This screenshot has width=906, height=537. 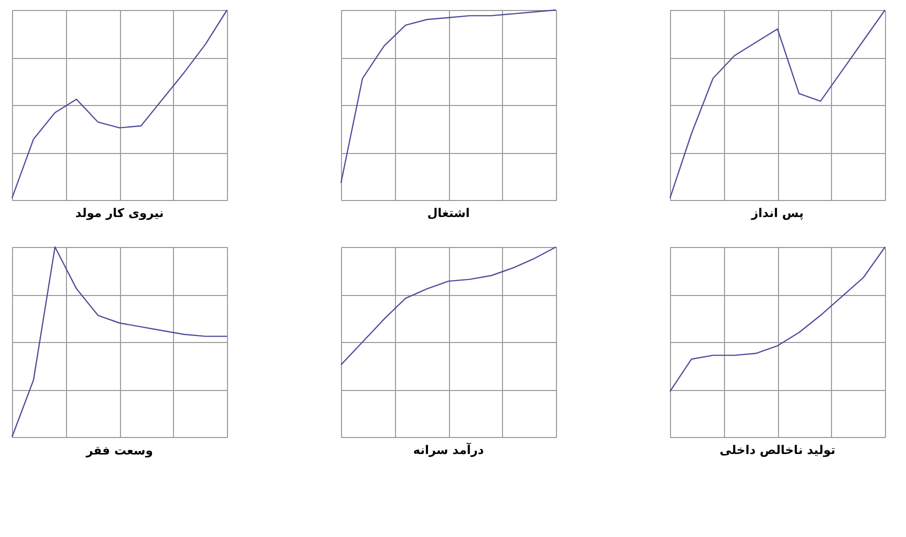 What do you see at coordinates (119, 213) in the screenshot?
I see `text: نیروی کار مولد` at bounding box center [119, 213].